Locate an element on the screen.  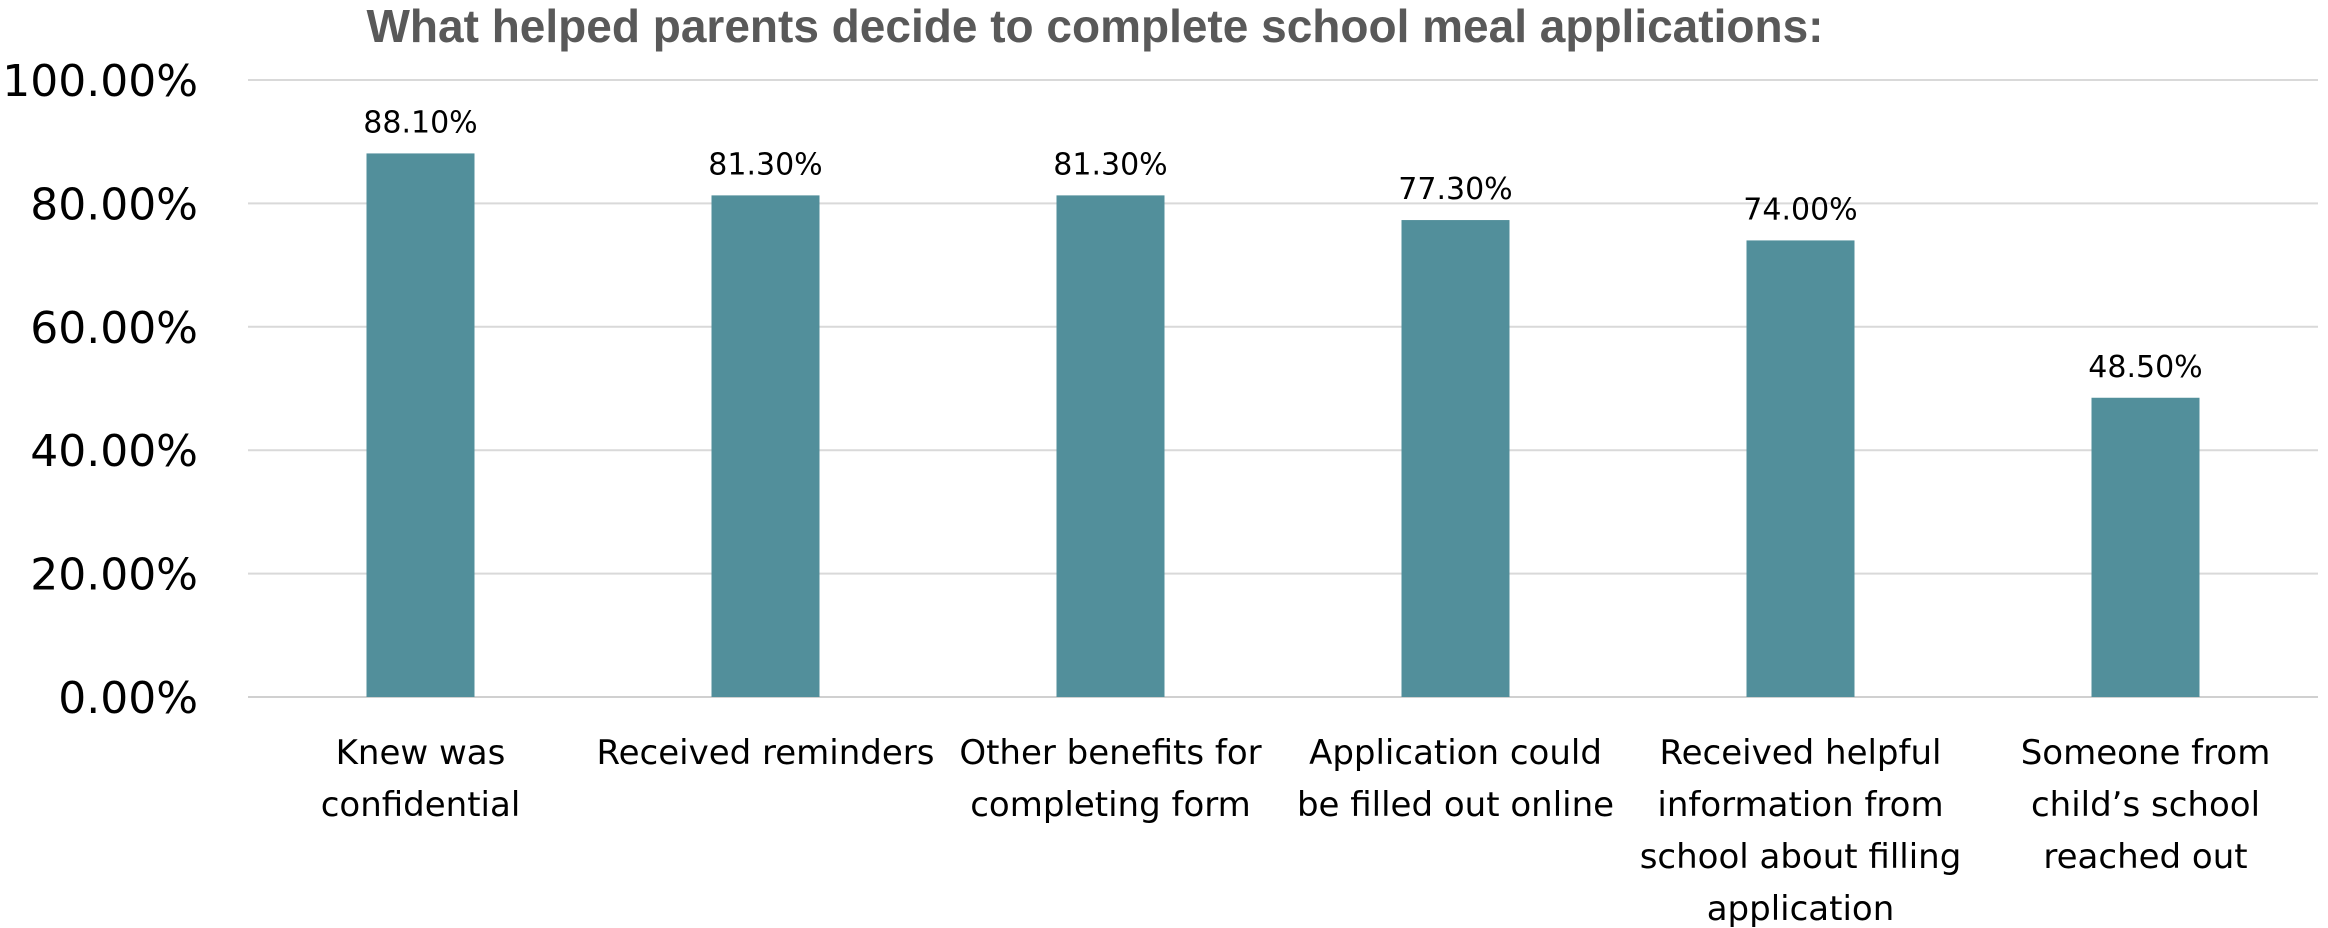
data-label: 74.00% is located at coordinates (1800, 209).